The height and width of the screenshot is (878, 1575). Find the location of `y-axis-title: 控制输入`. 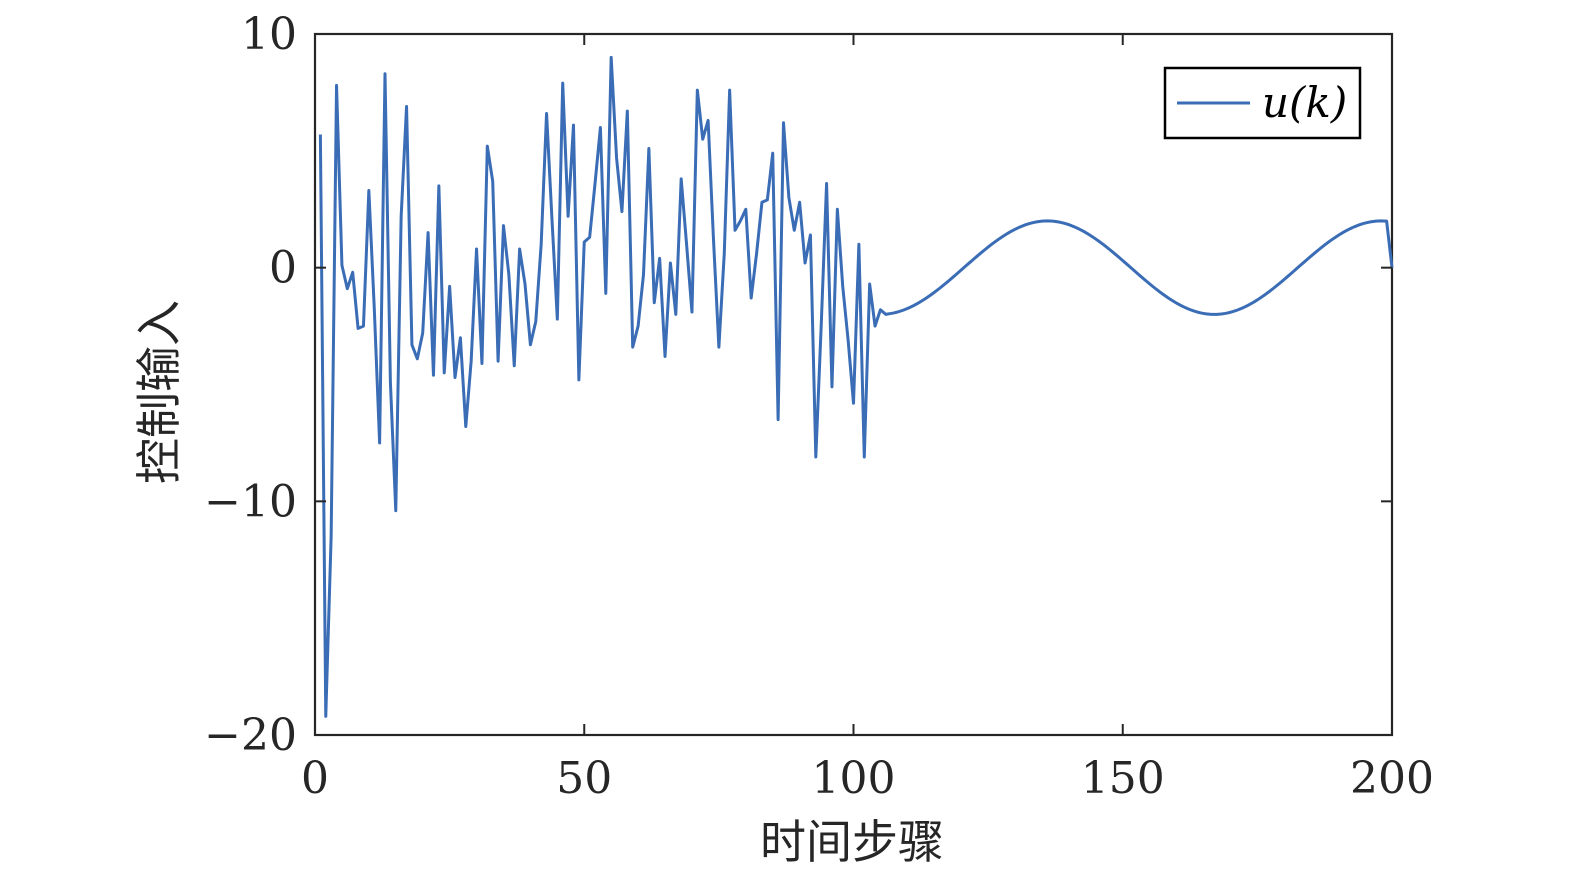

y-axis-title: 控制输入 is located at coordinates (159, 392).